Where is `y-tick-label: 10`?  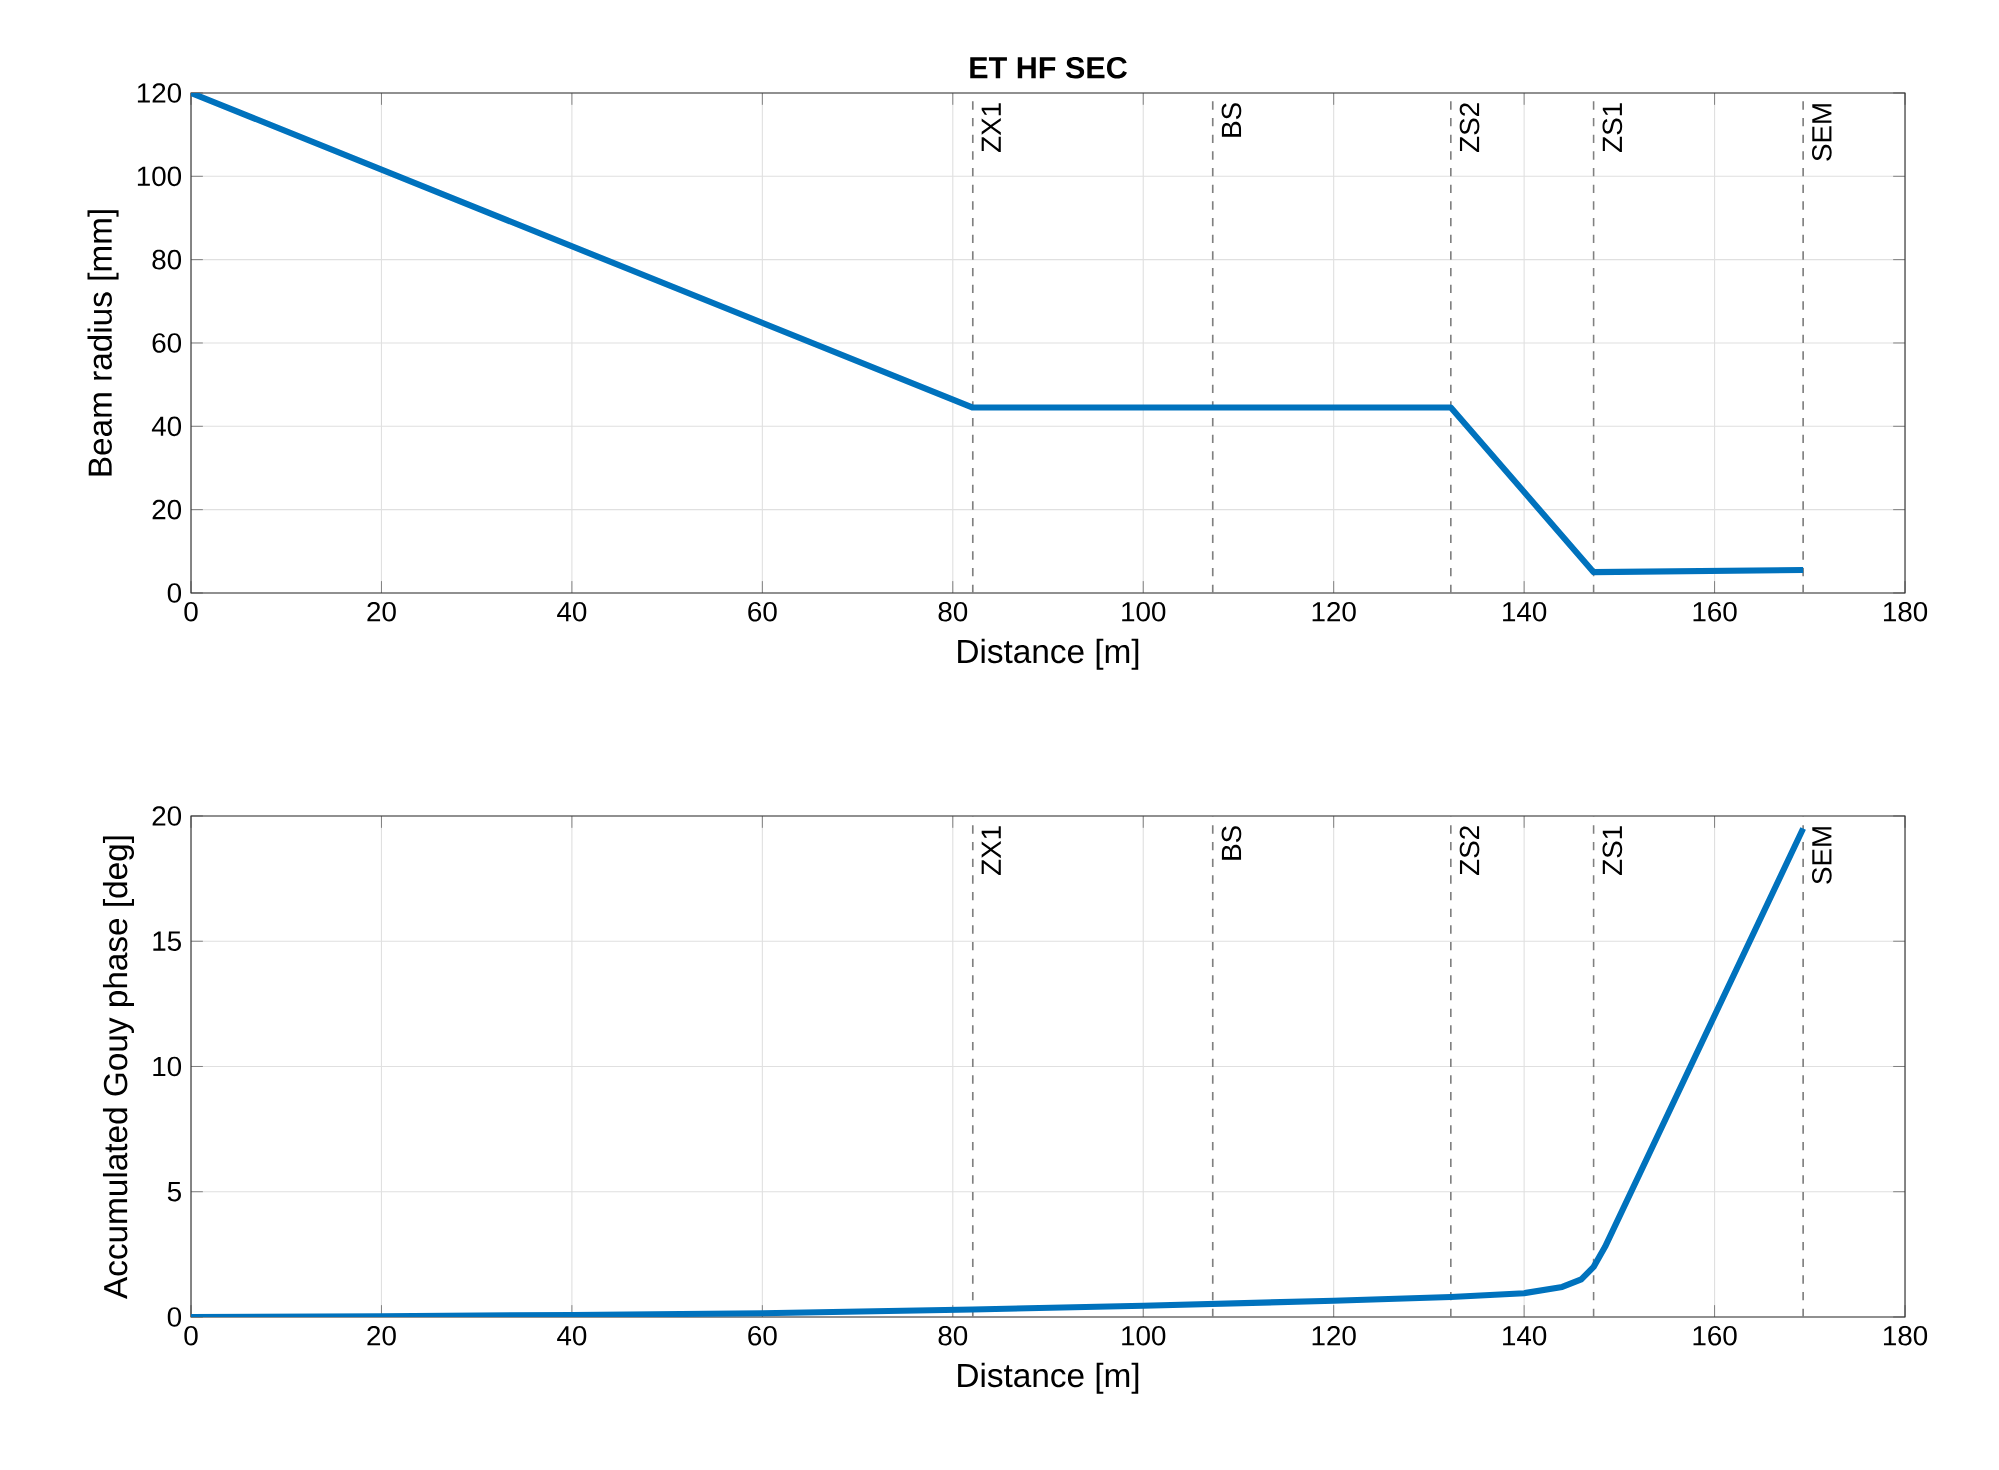 y-tick-label: 10 is located at coordinates (167, 1066).